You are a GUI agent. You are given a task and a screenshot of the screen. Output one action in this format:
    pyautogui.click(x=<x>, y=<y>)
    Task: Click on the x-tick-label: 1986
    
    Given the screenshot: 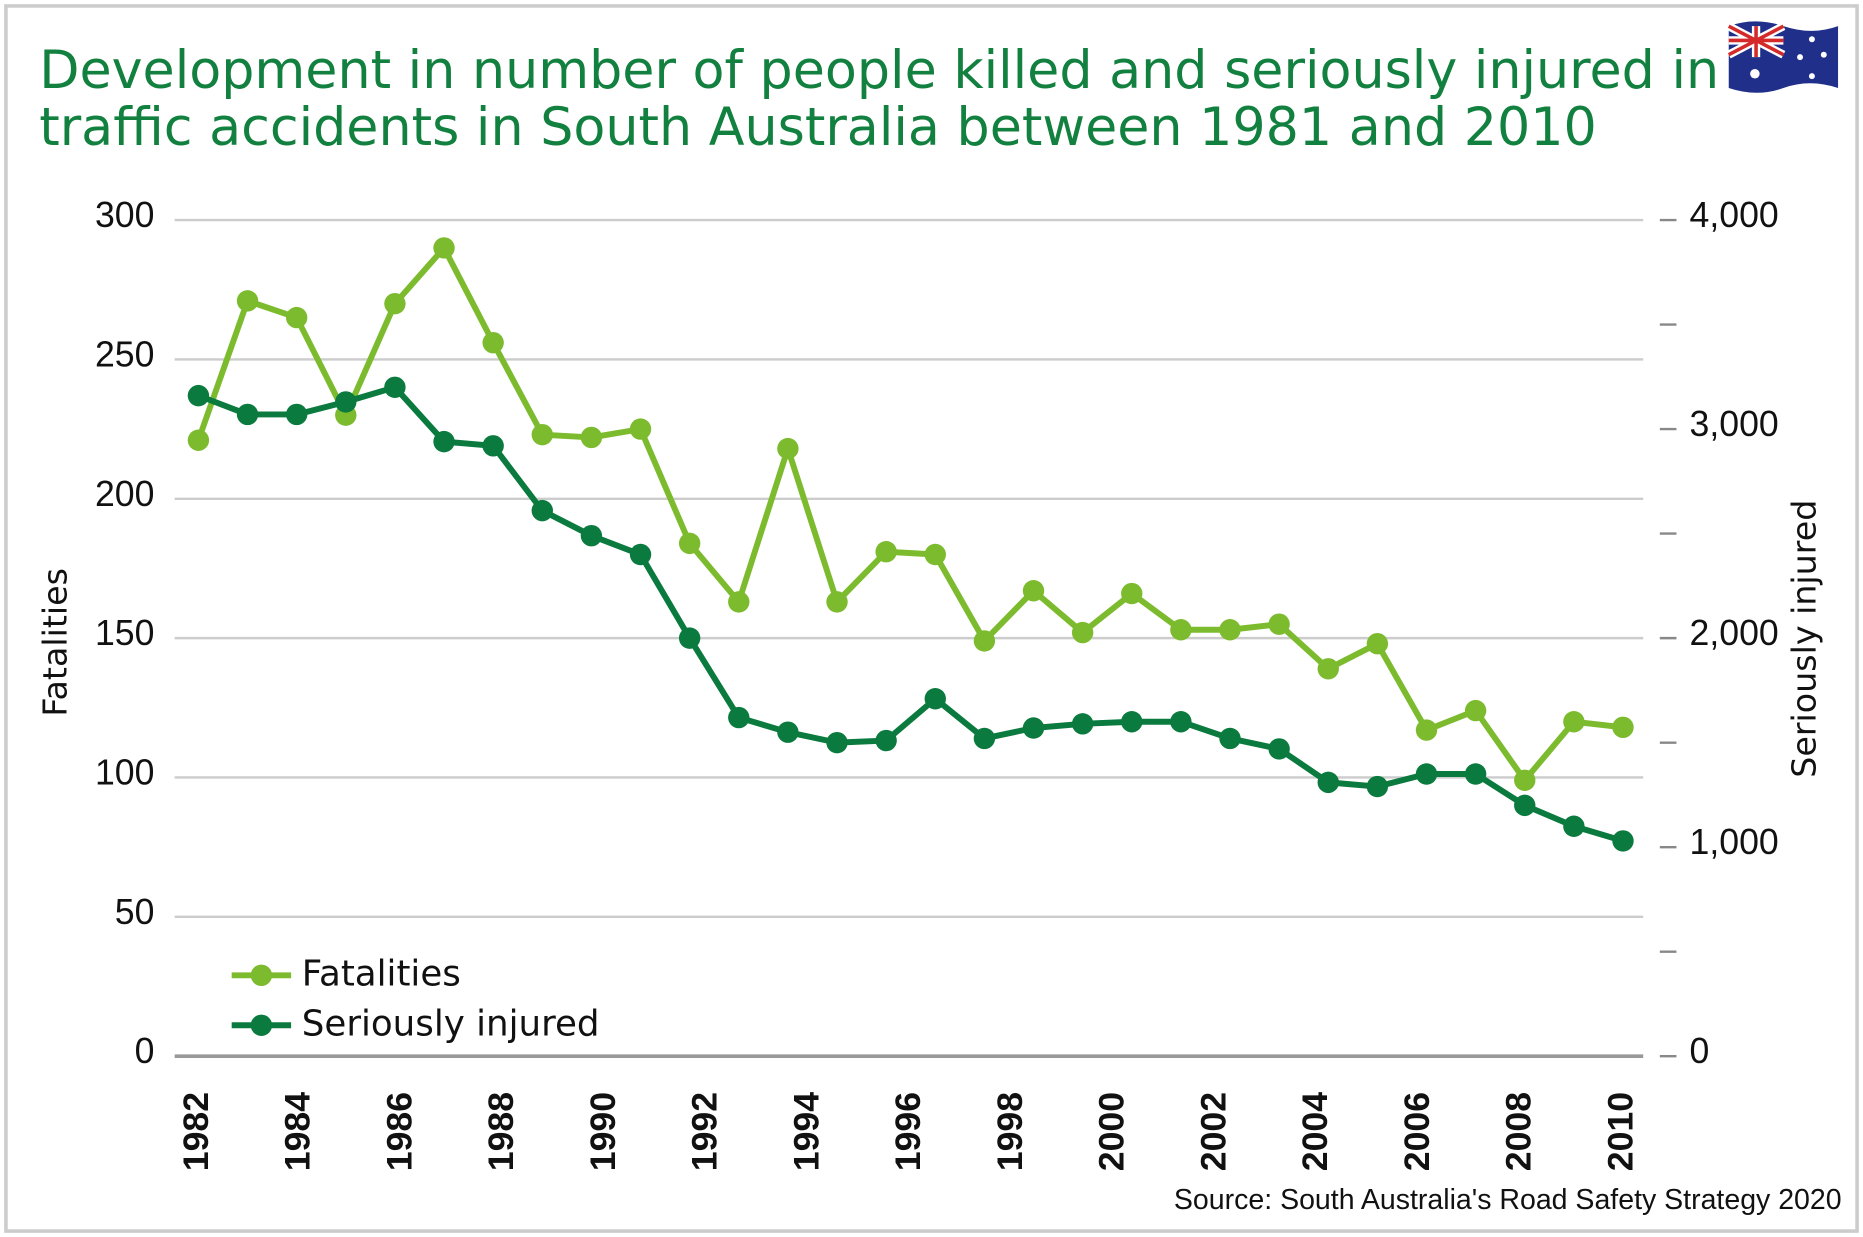 What is the action you would take?
    pyautogui.click(x=399, y=1131)
    